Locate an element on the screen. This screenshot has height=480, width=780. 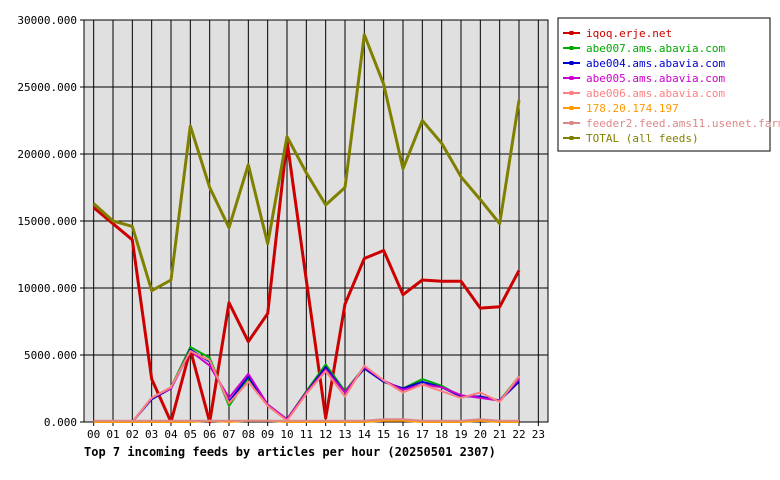
x-tick-label: 05 is located at coordinates (190, 434).